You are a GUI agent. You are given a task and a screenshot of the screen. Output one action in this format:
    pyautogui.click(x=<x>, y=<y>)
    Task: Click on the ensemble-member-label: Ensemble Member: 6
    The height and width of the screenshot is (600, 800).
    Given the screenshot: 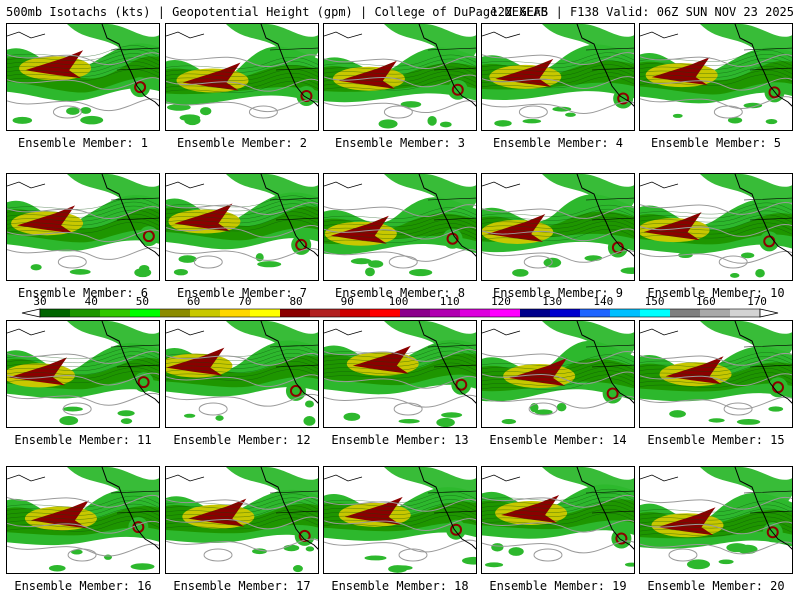 What is the action you would take?
    pyautogui.click(x=83, y=293)
    